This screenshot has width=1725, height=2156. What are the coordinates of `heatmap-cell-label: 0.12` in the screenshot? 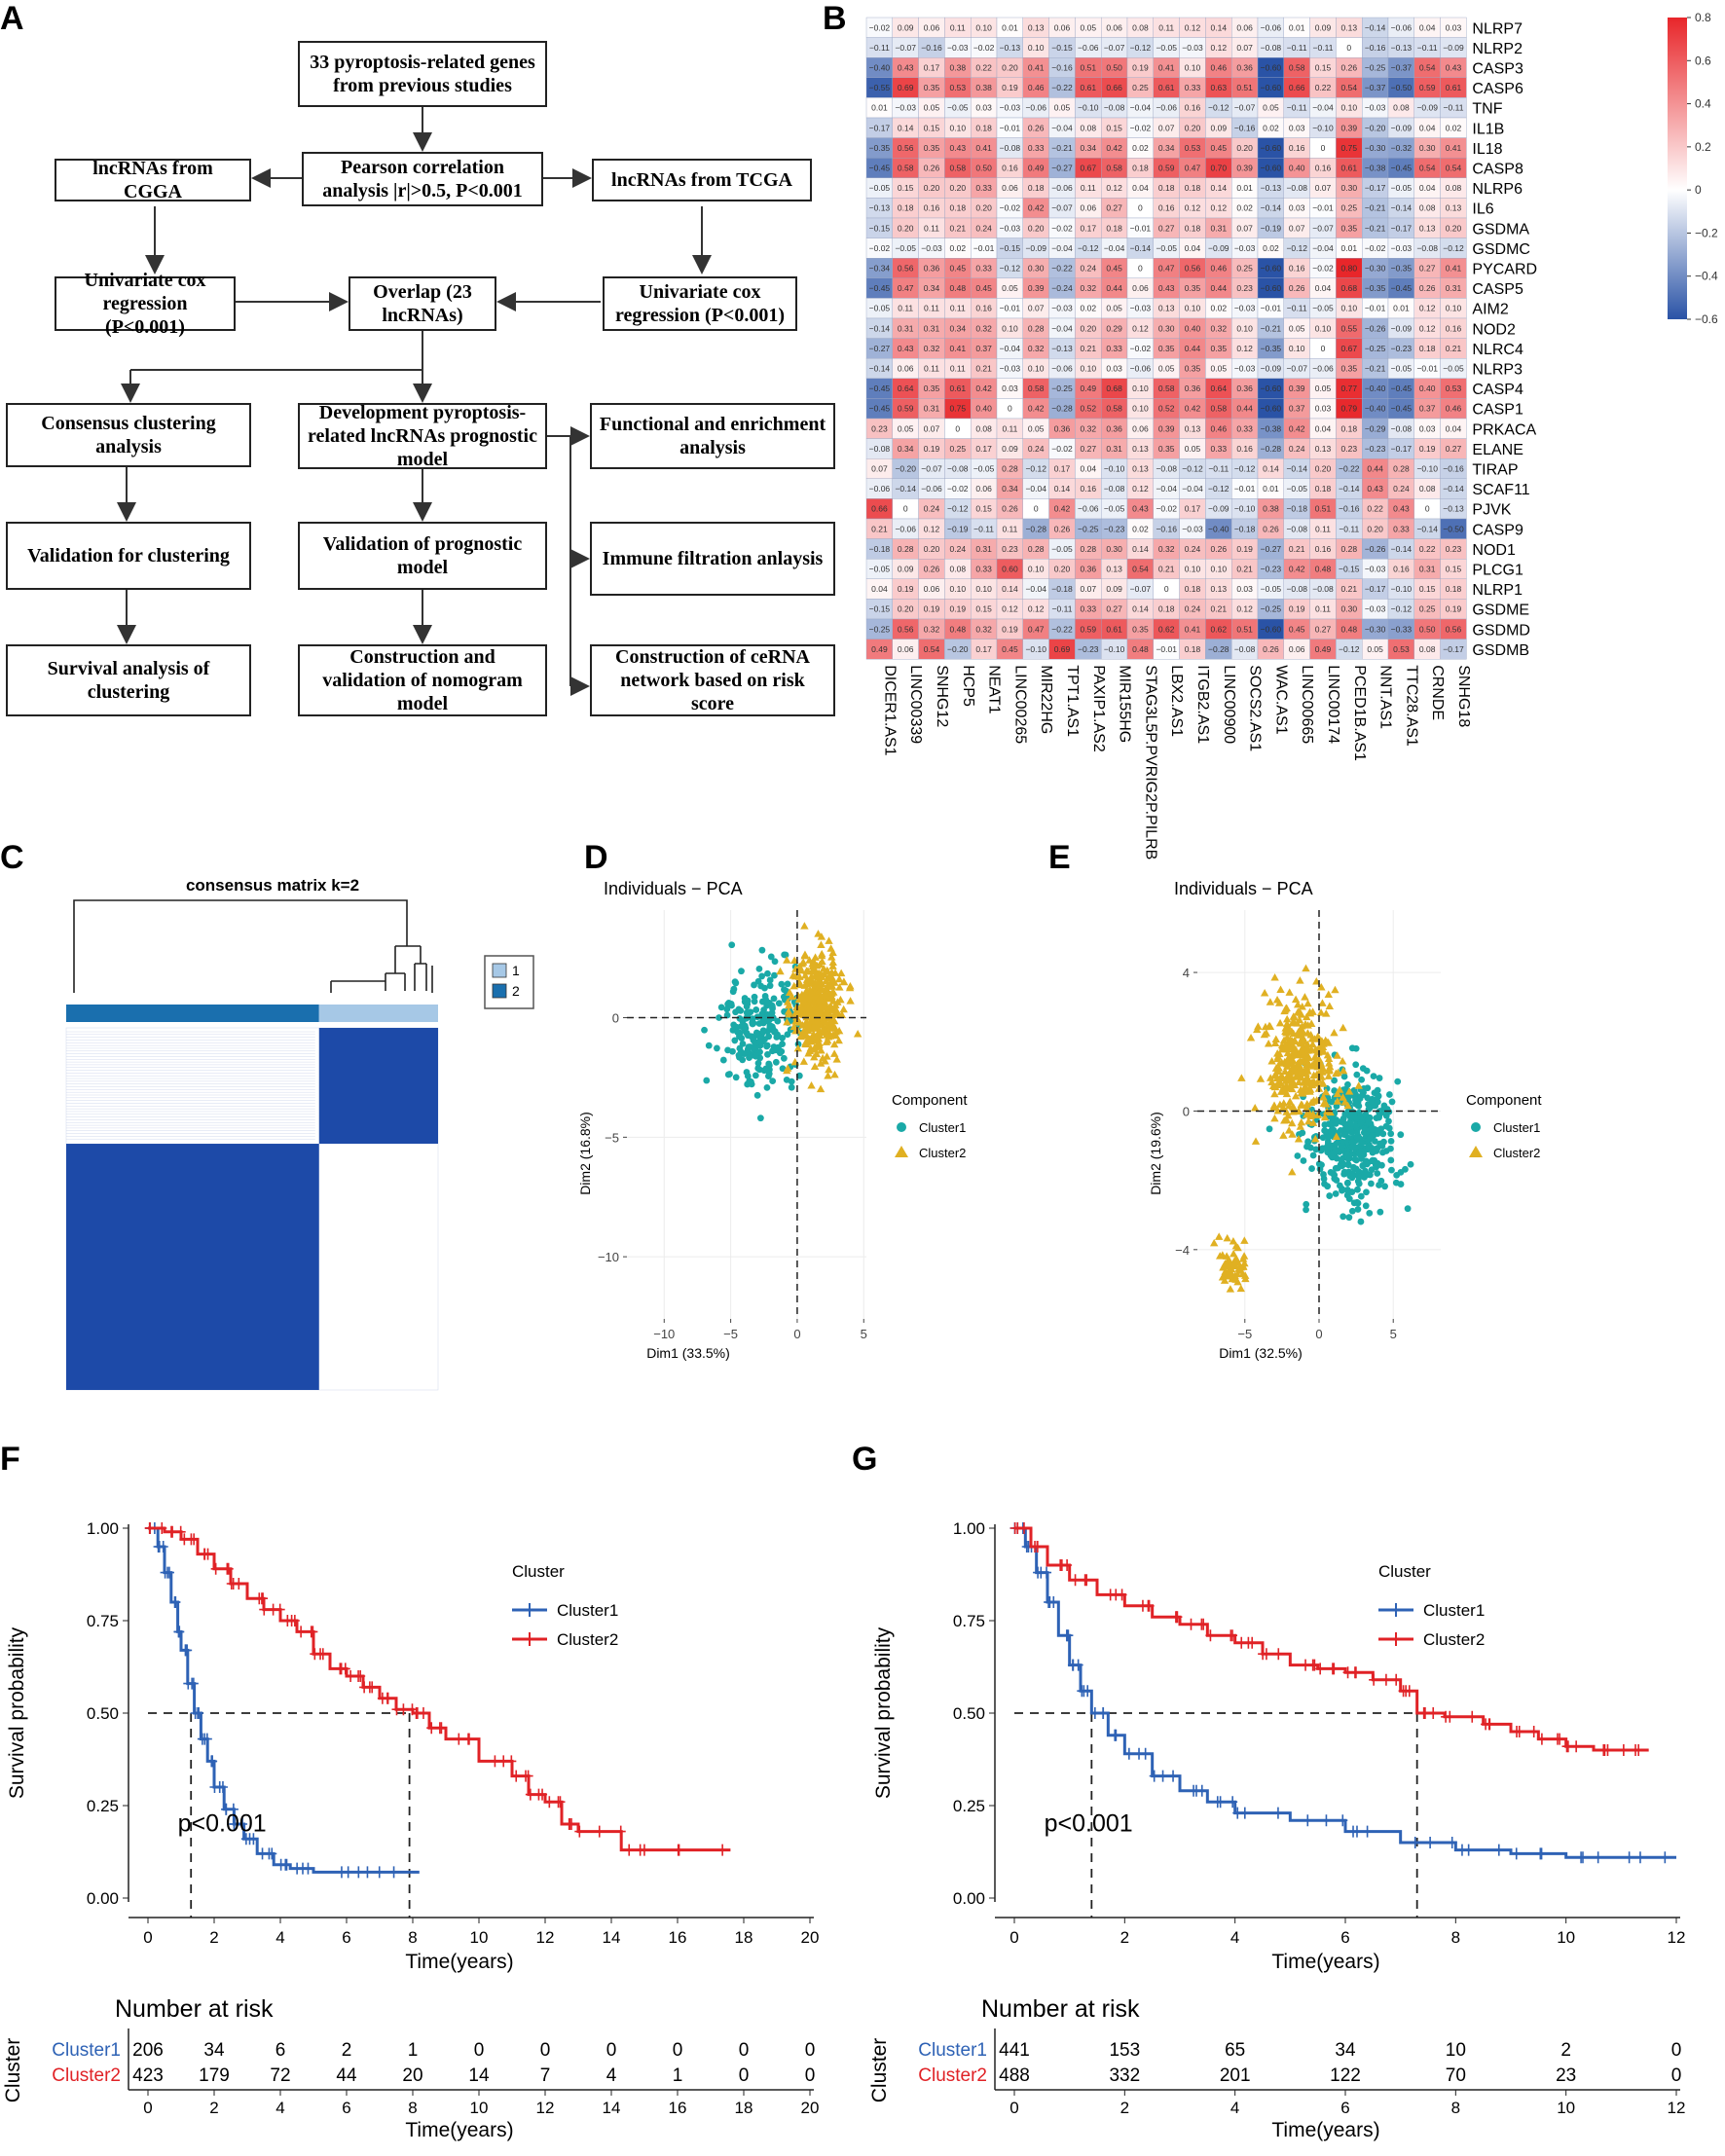 It's located at (1427, 308).